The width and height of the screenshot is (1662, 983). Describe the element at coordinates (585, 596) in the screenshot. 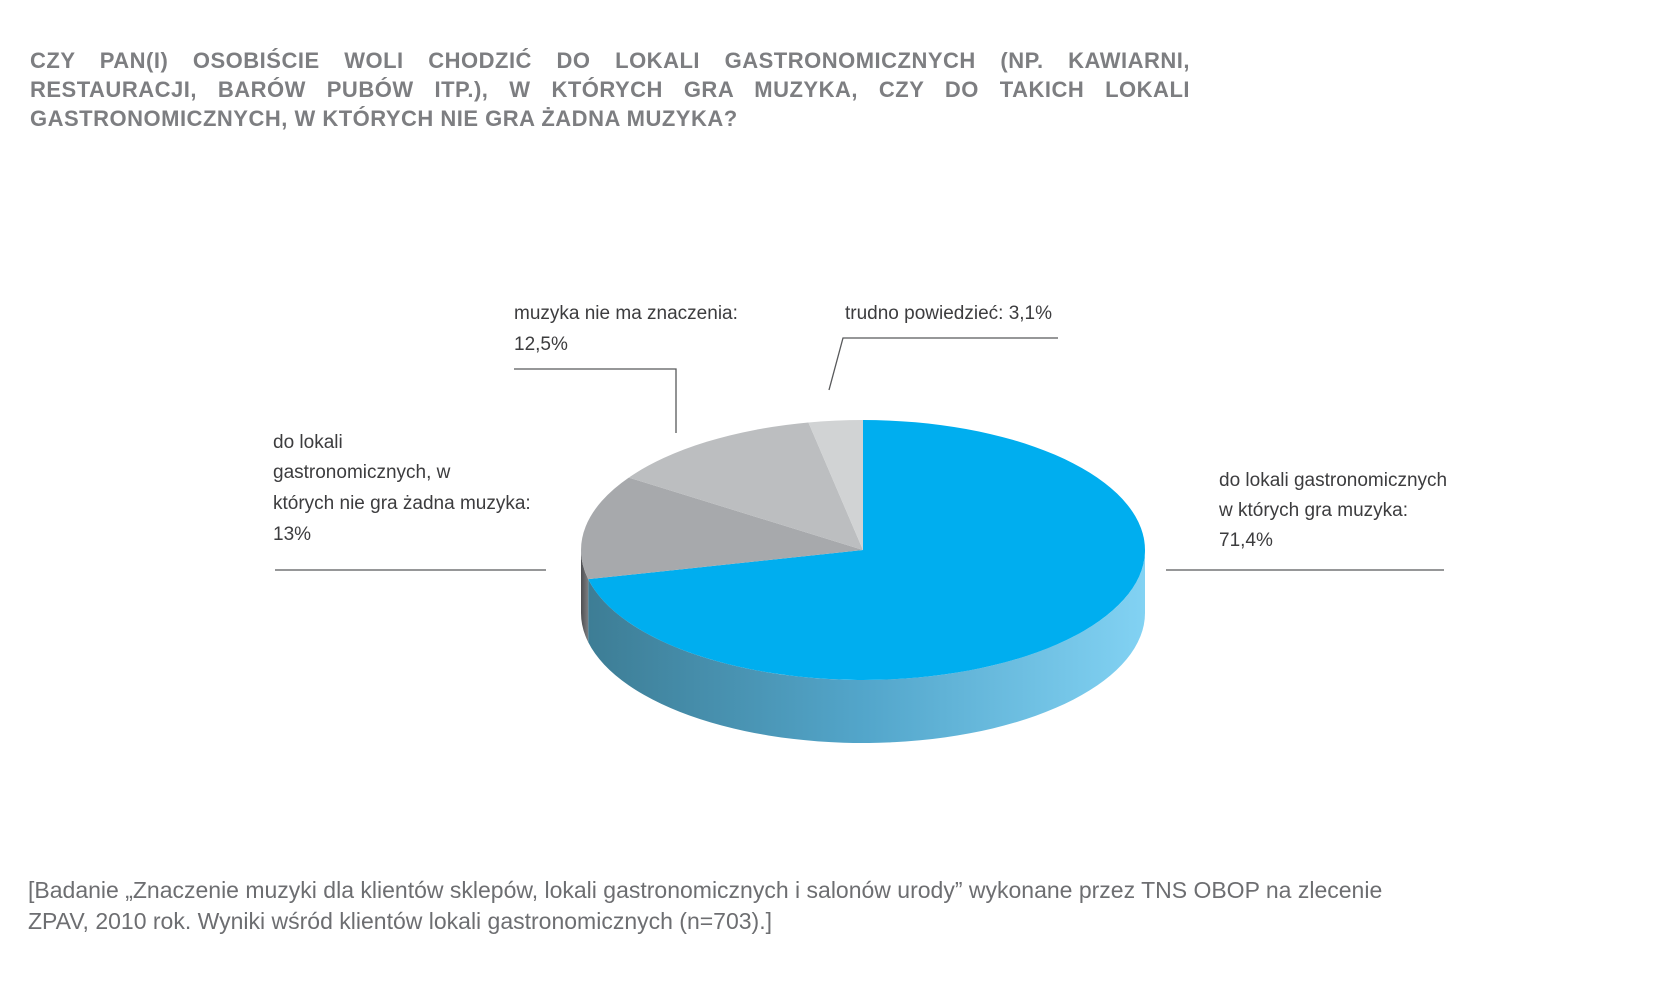

I see `slice-side-no-music` at that location.